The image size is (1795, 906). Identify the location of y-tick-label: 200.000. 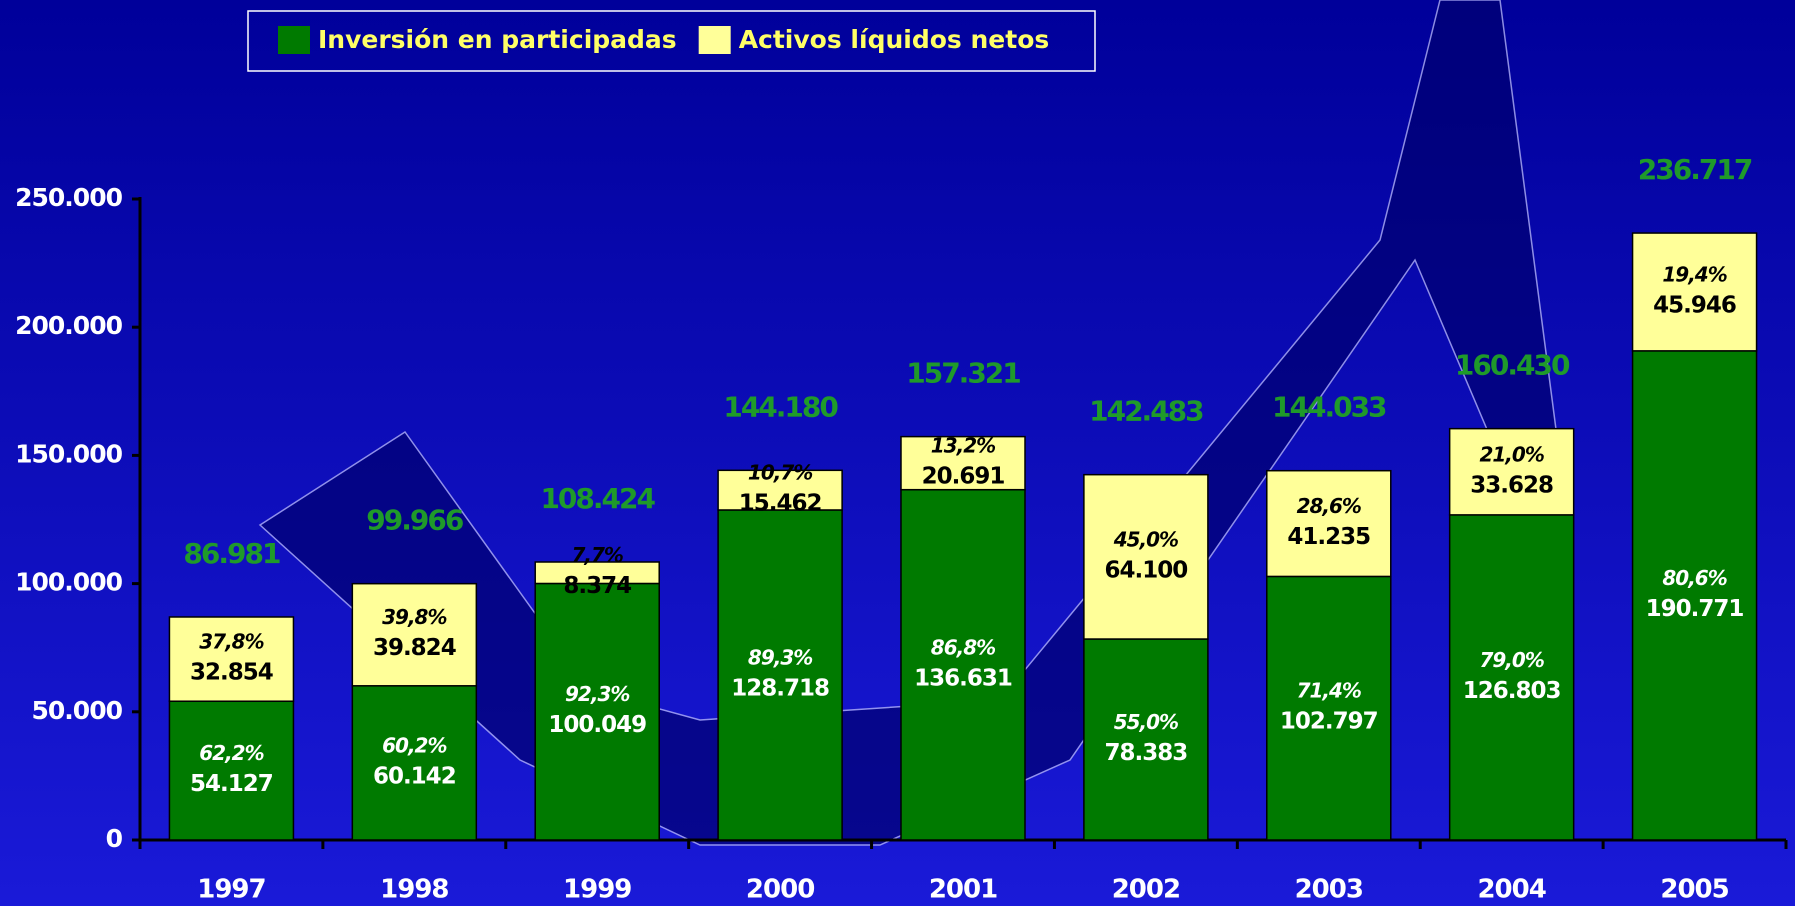
(68, 325).